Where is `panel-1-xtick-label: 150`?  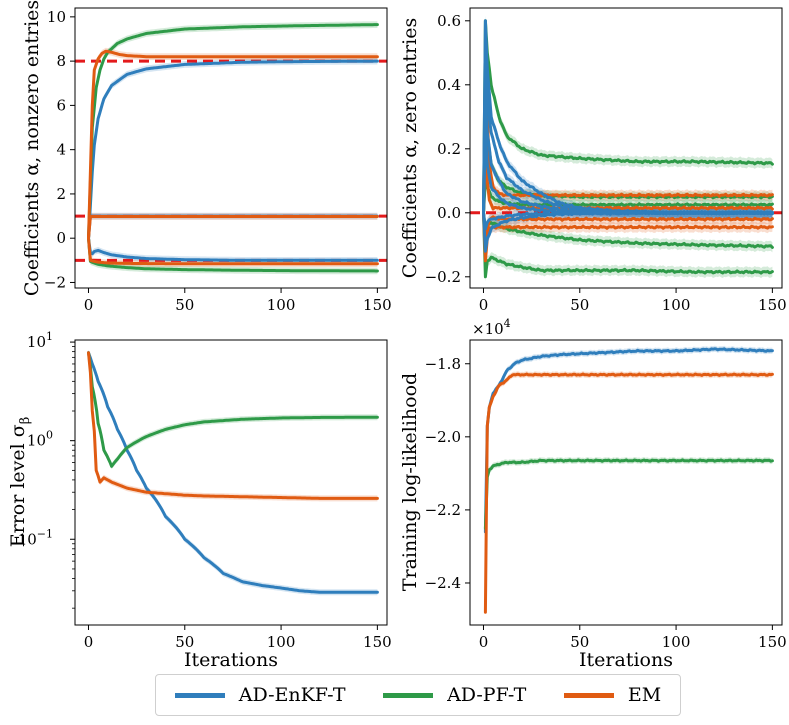 panel-1-xtick-label: 150 is located at coordinates (772, 305).